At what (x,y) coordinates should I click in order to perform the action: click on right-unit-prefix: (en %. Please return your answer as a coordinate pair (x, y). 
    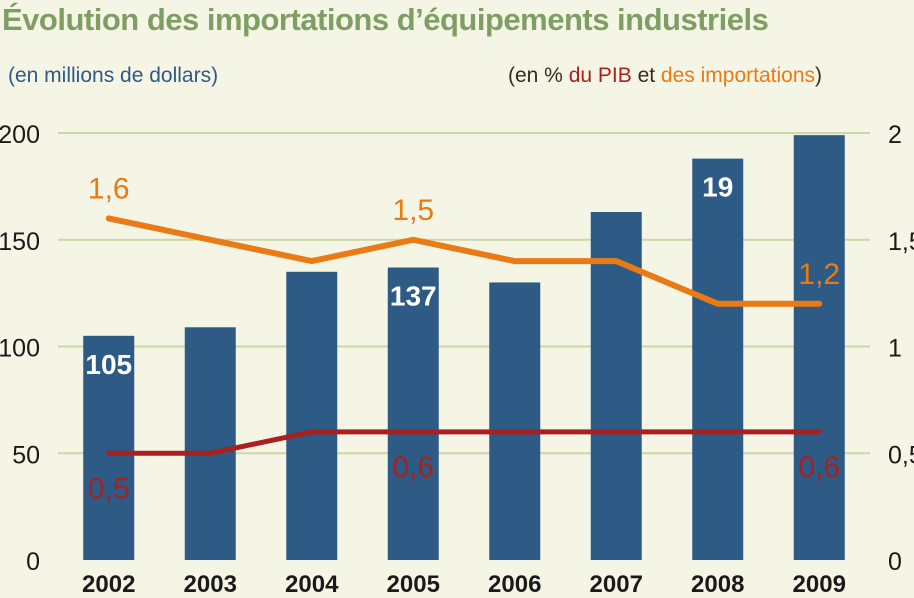
    Looking at the image, I should click on (538, 75).